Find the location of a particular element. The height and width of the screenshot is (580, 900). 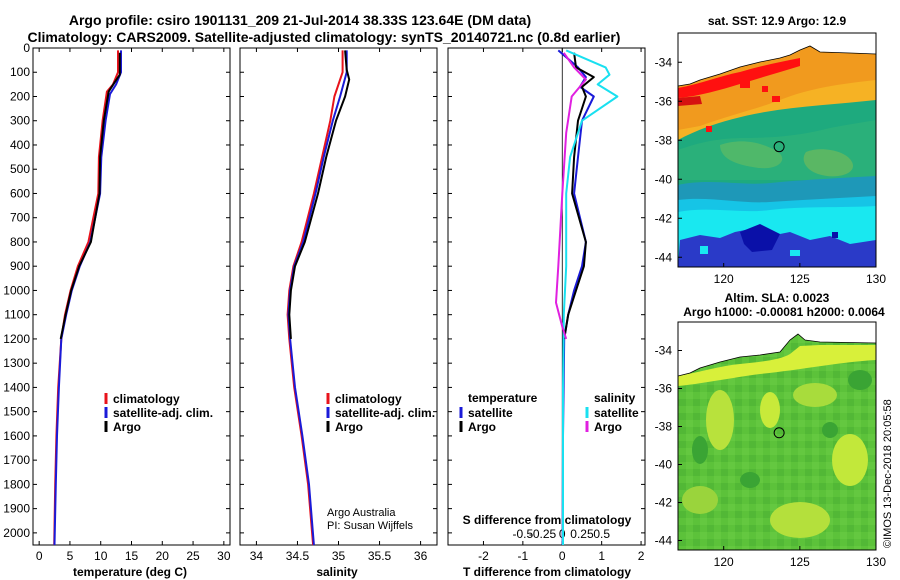

legend-label-s-satellite: satellite is located at coordinates (616, 413).